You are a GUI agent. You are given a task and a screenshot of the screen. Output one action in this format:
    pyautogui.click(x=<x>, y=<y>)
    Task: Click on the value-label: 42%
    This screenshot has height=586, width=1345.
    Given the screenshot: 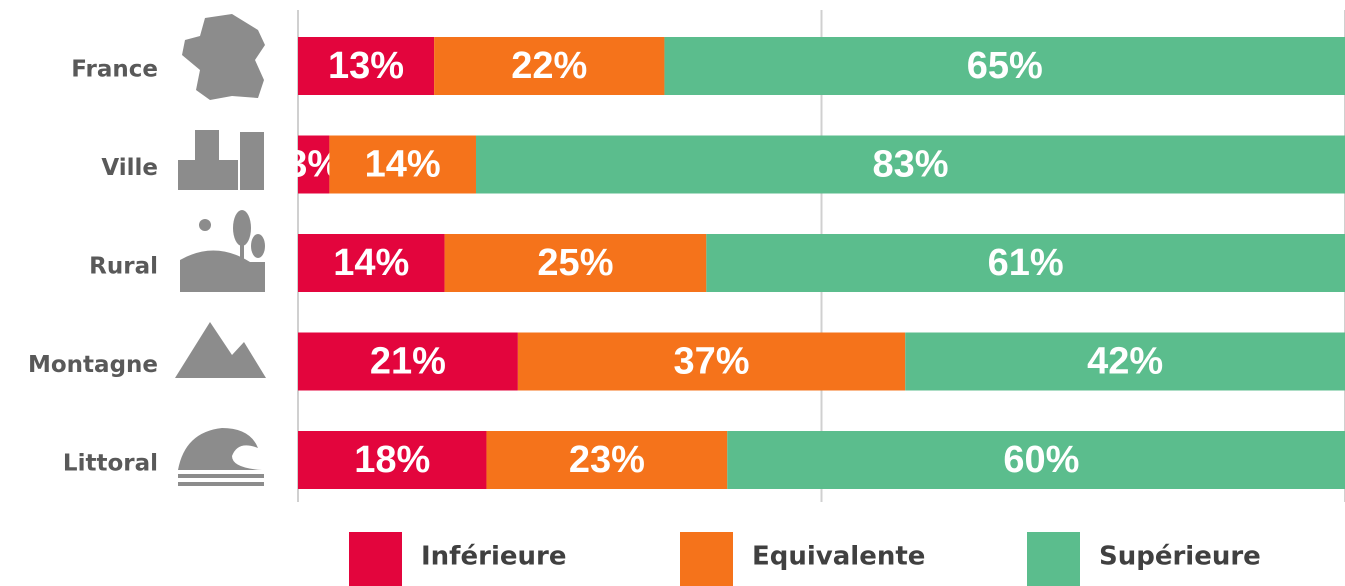 What is the action you would take?
    pyautogui.click(x=1125, y=362)
    